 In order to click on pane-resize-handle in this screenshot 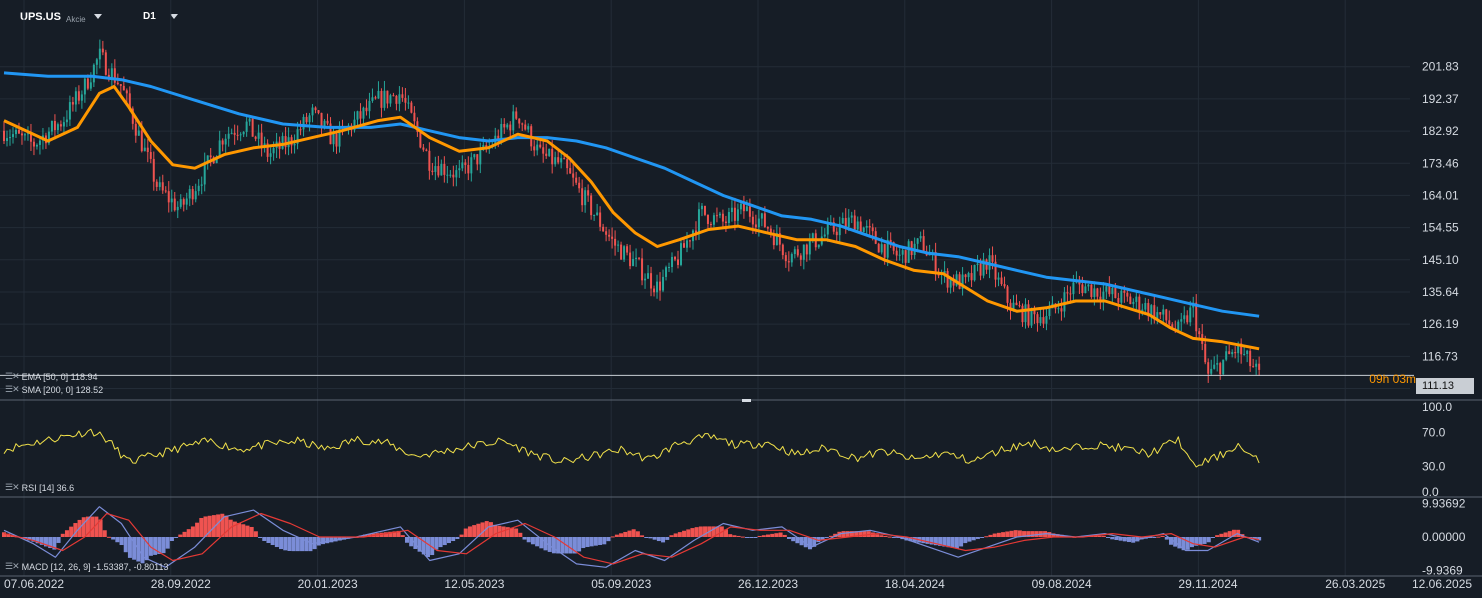, I will do `click(746, 400)`.